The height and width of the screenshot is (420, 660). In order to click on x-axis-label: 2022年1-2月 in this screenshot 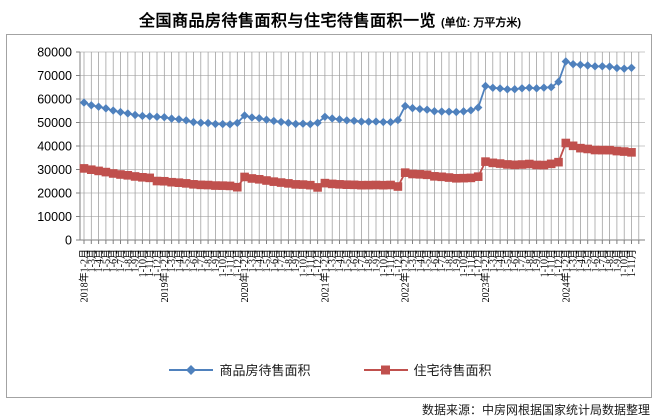, I will do `click(405, 275)`.